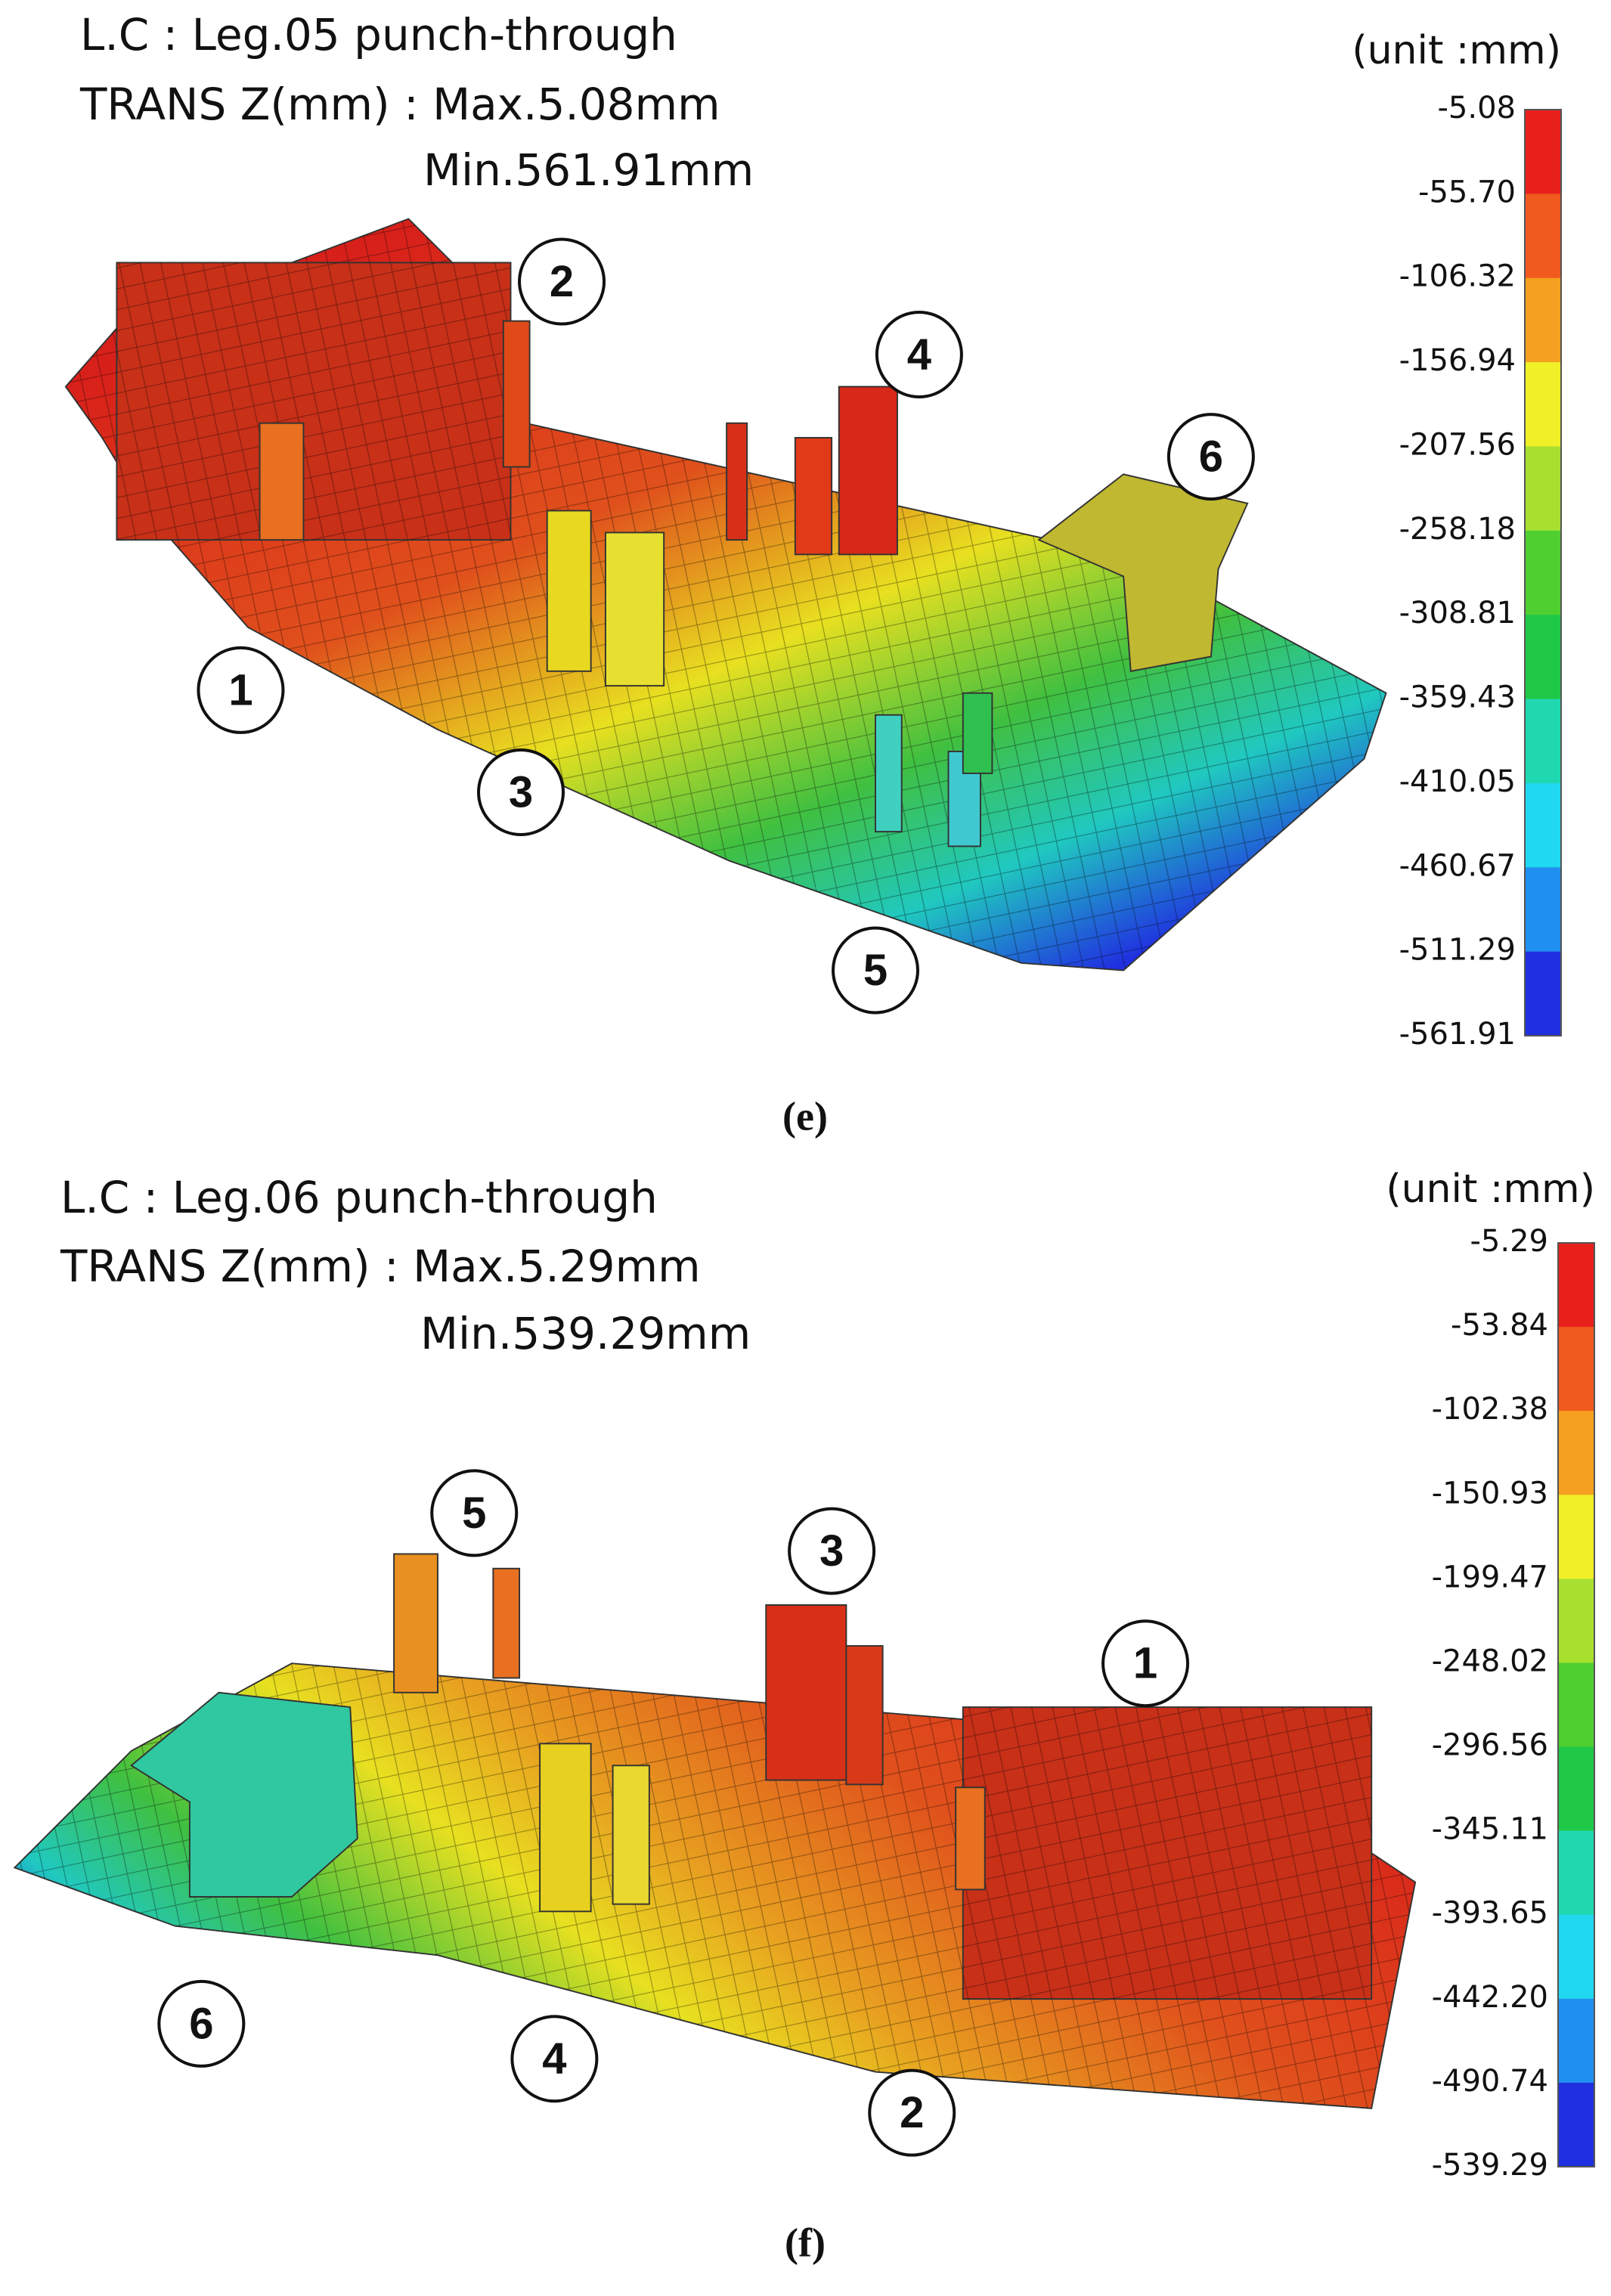 The height and width of the screenshot is (2296, 1611). What do you see at coordinates (1477, 108) in the screenshot?
I see `colorbar-label: -5.08` at bounding box center [1477, 108].